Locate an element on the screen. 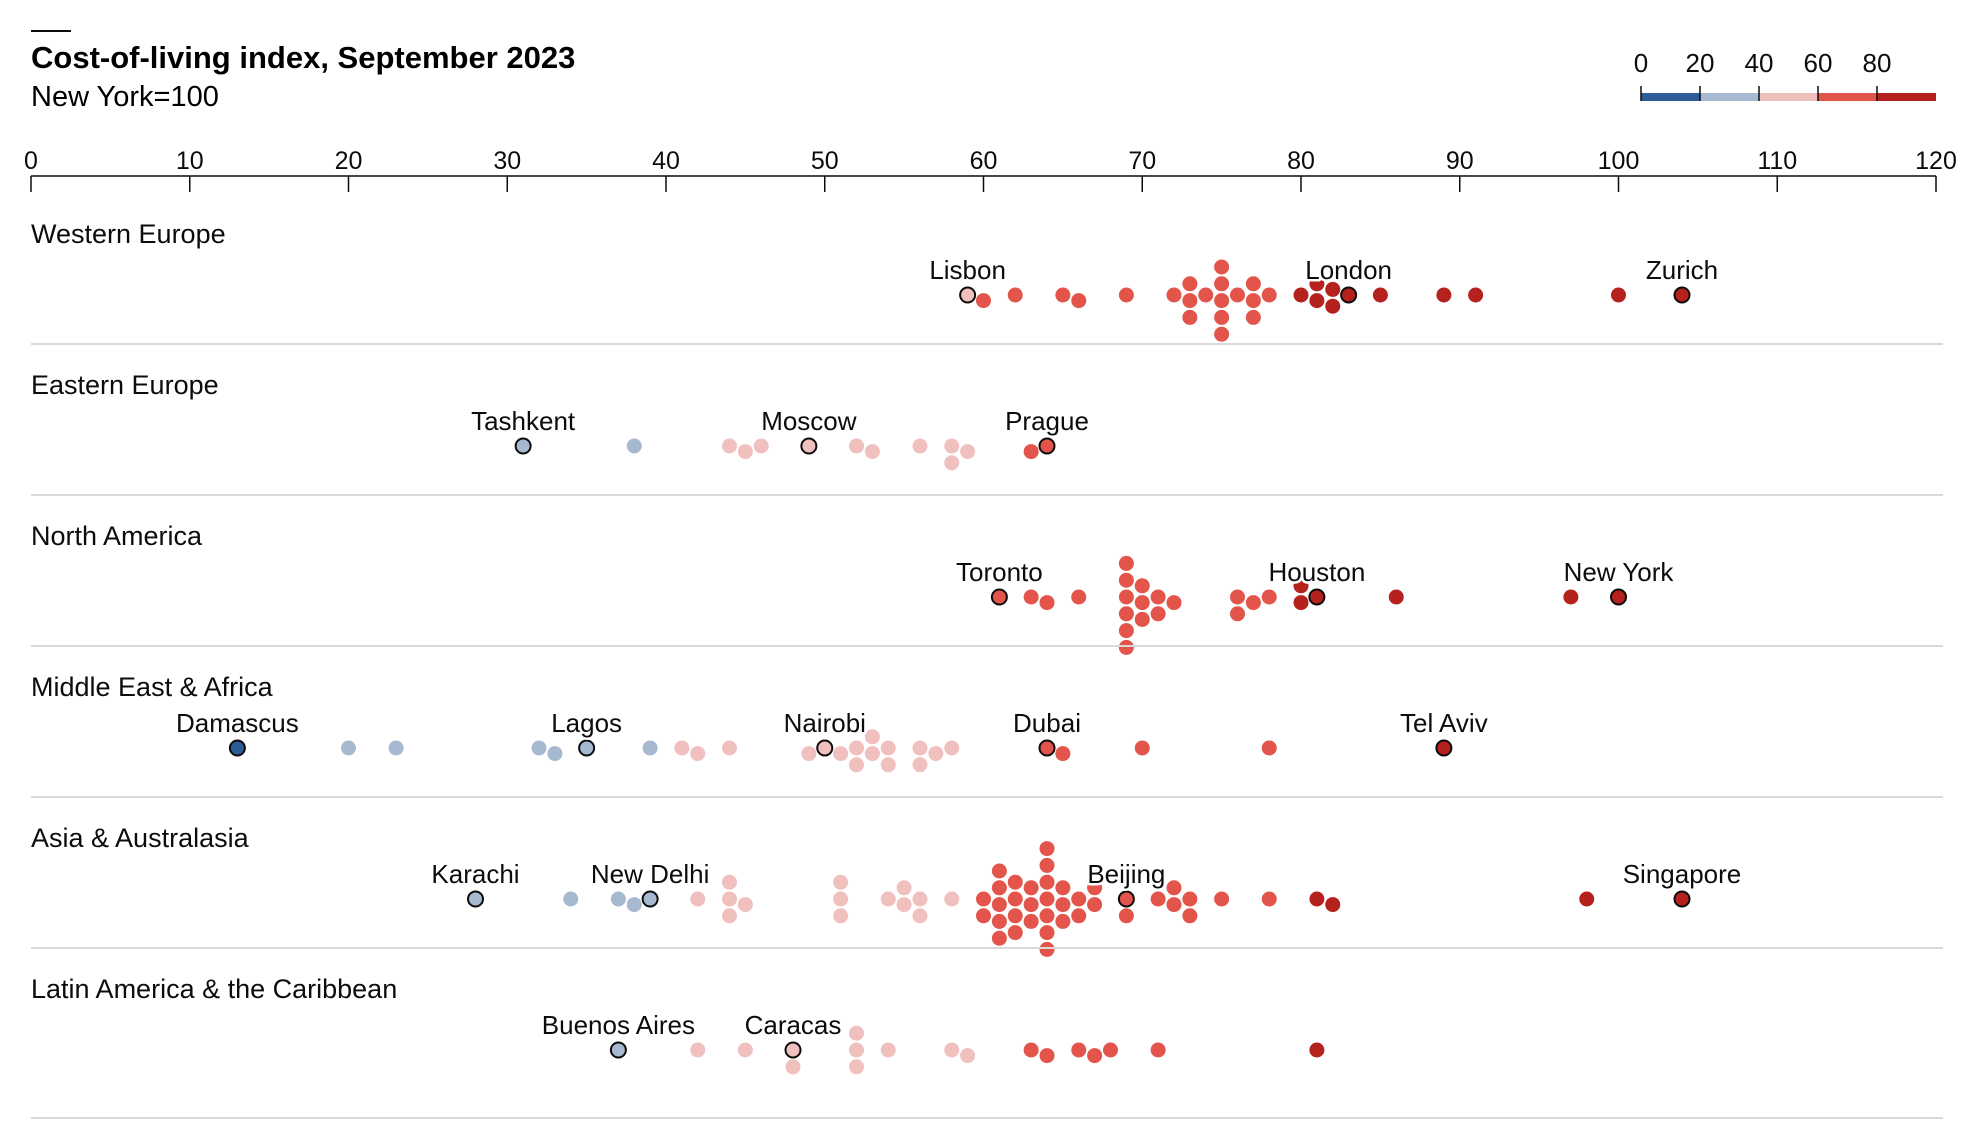 The image size is (1976, 1130). region-label: North America is located at coordinates (117, 536).